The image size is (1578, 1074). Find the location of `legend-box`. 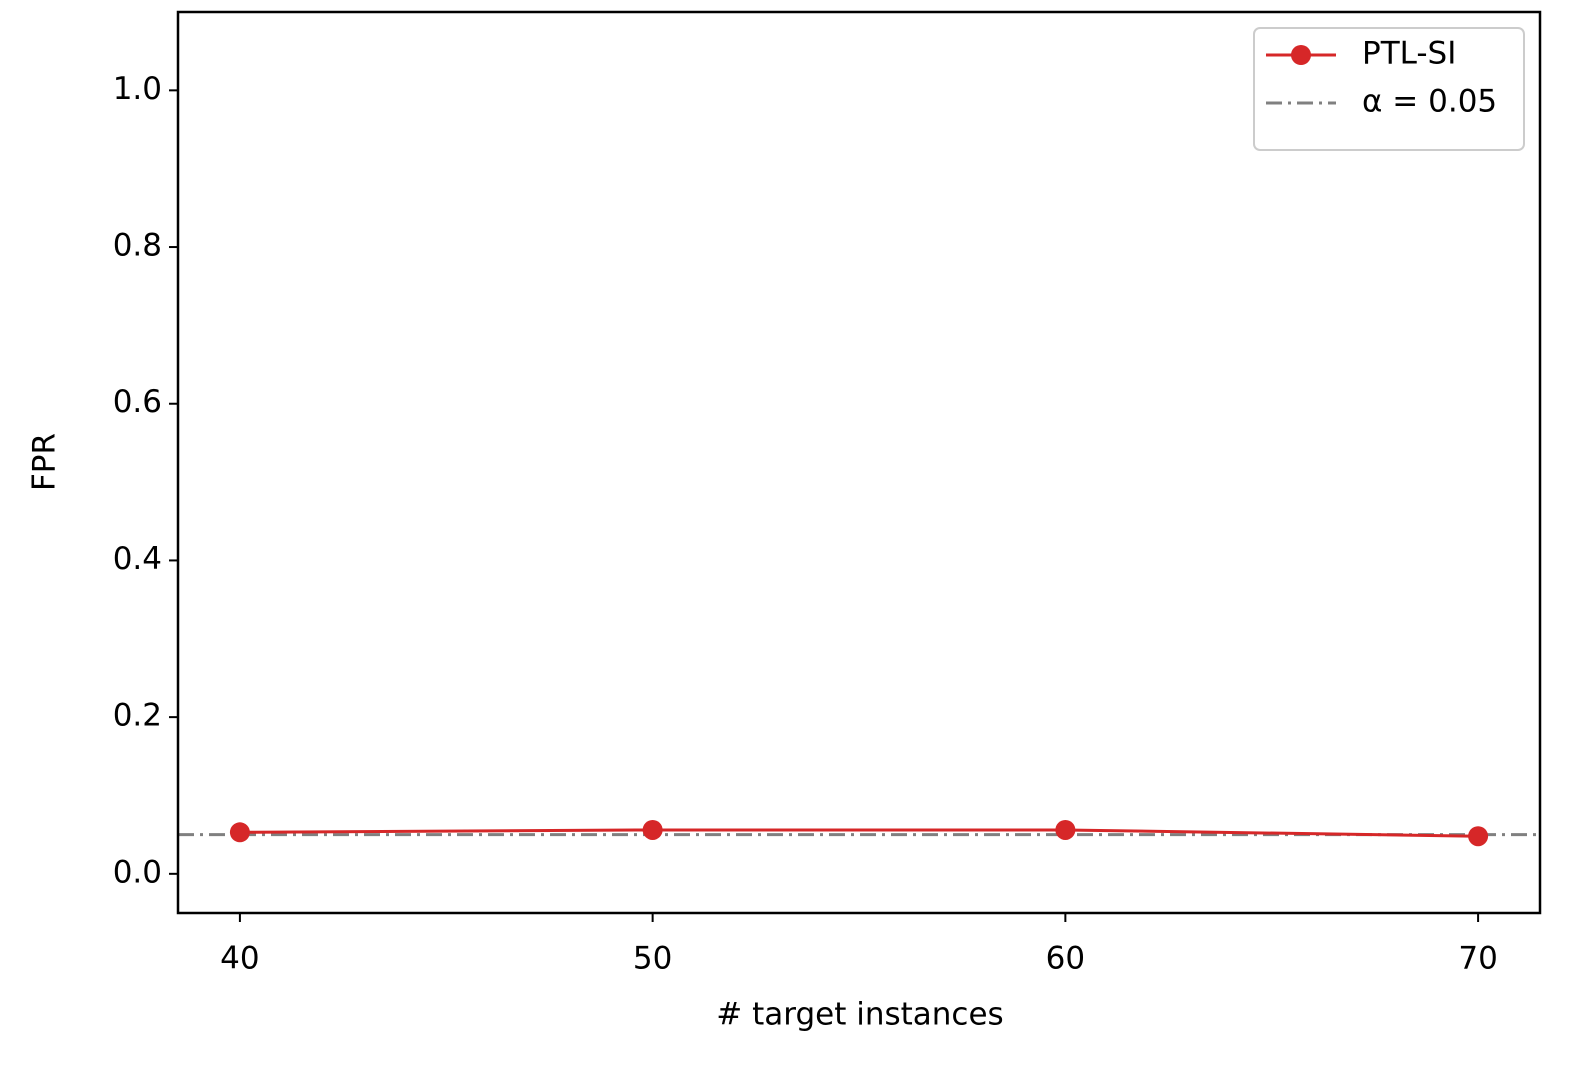

legend-box is located at coordinates (1389, 89).